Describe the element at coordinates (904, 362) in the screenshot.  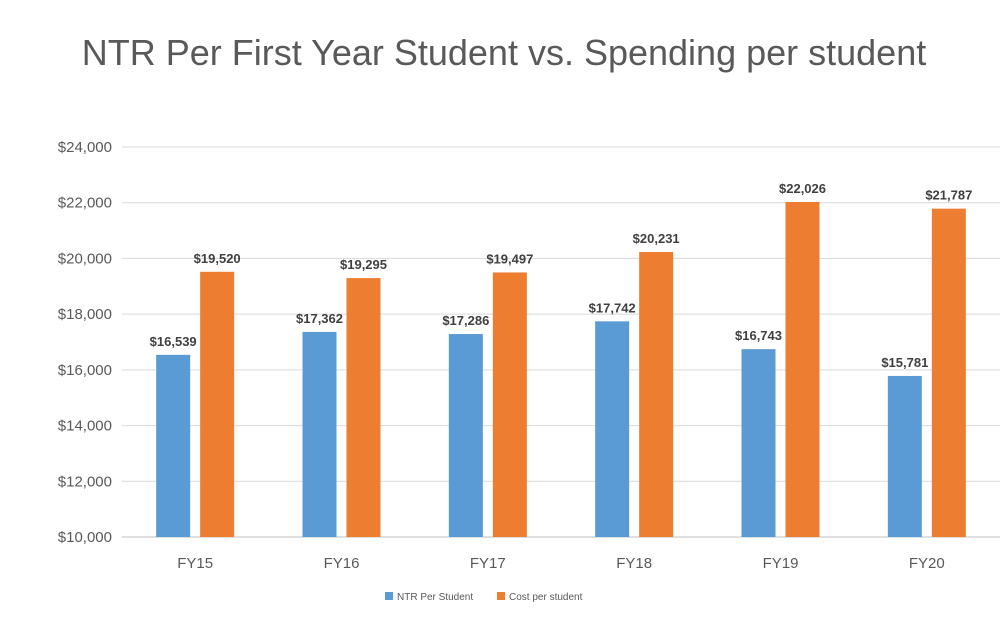
I see `data-label: $15,781` at that location.